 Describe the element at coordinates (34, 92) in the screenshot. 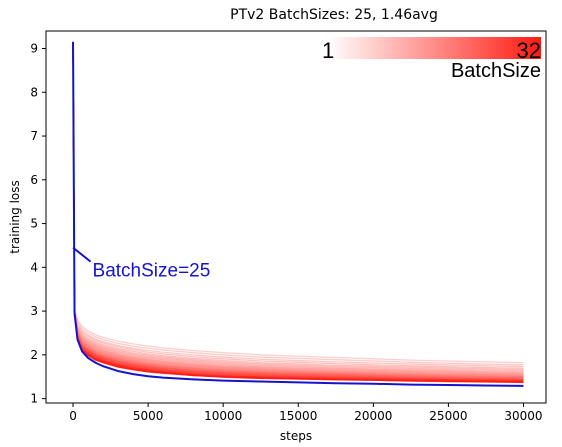

I see `y-tick-label: 8` at that location.